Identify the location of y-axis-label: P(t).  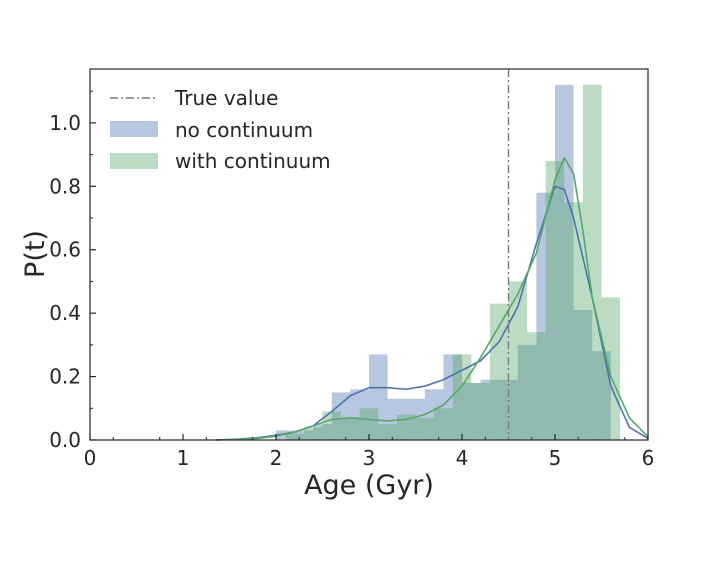
(35, 254).